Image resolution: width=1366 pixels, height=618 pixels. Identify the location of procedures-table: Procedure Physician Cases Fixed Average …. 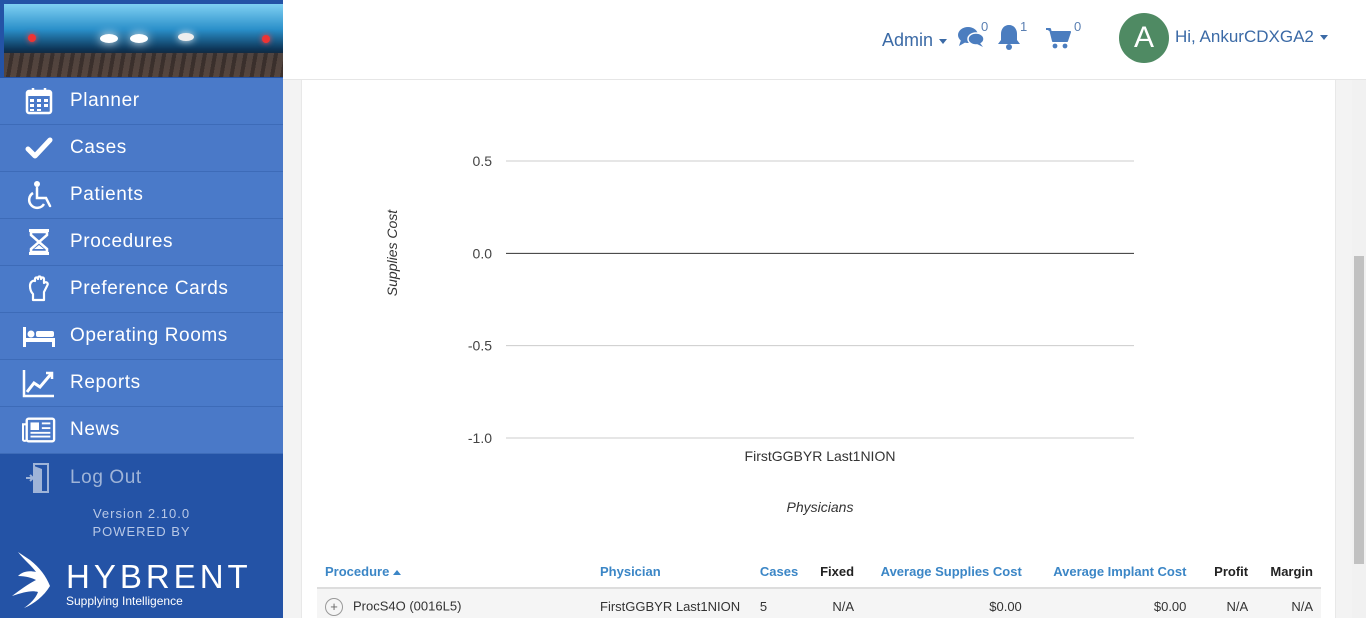
(819, 587).